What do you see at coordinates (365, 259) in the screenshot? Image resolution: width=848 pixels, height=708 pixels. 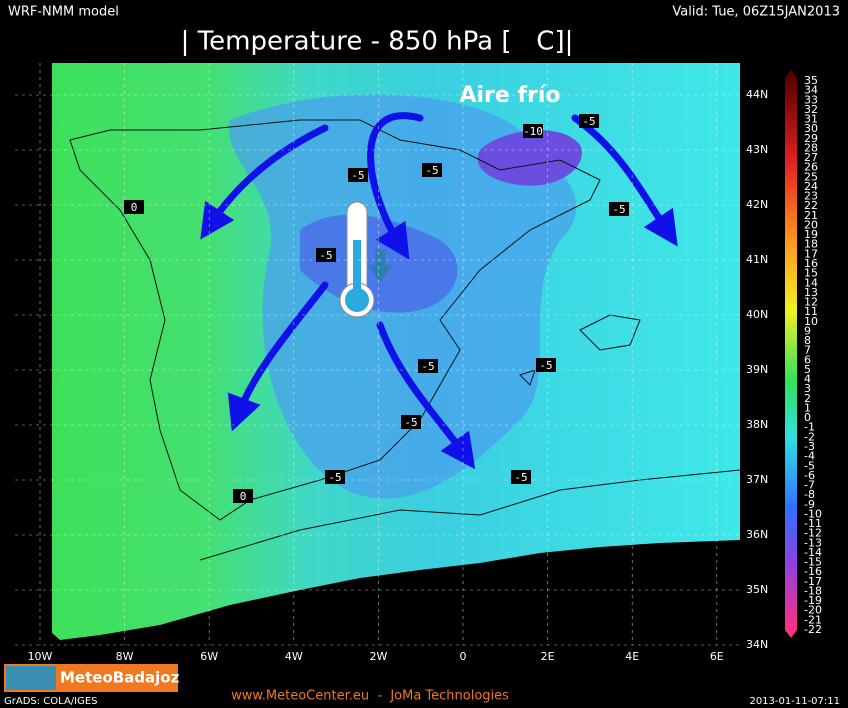 I see `thermometer-icon` at bounding box center [365, 259].